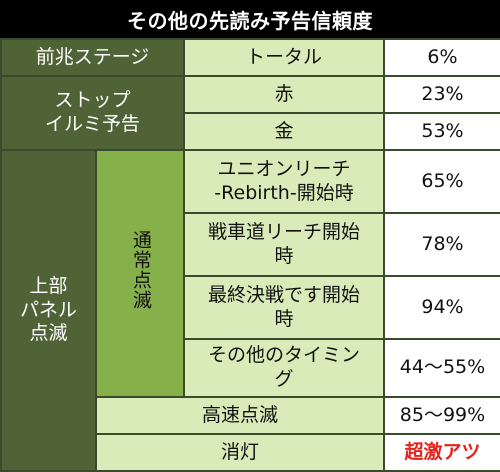 Image resolution: width=500 pixels, height=472 pixels. I want to click on cell-value-high-speed-flash: 85〜99%, so click(441, 415).